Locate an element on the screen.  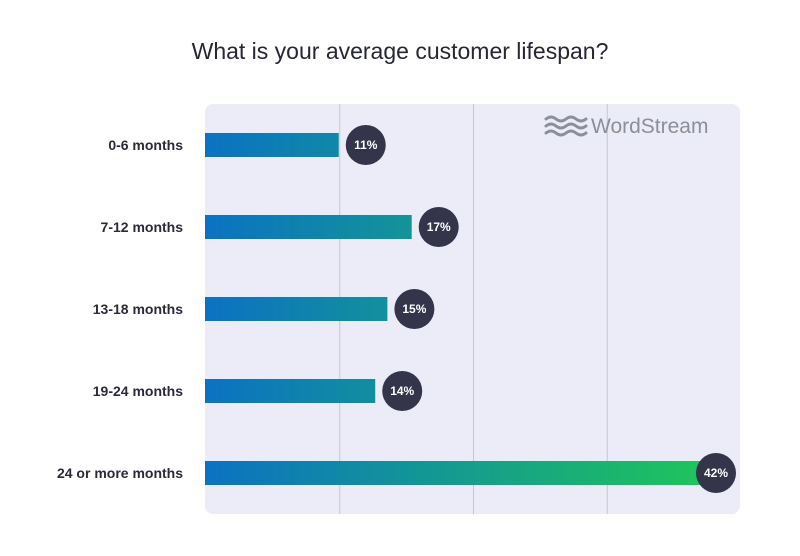
data-label: 15% is located at coordinates (414, 309).